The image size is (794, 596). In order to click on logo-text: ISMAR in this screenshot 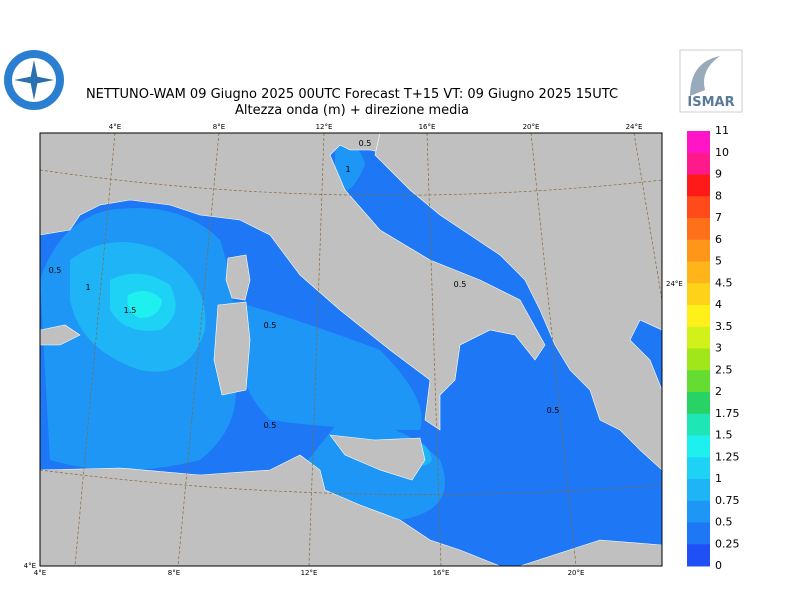, I will do `click(710, 102)`.